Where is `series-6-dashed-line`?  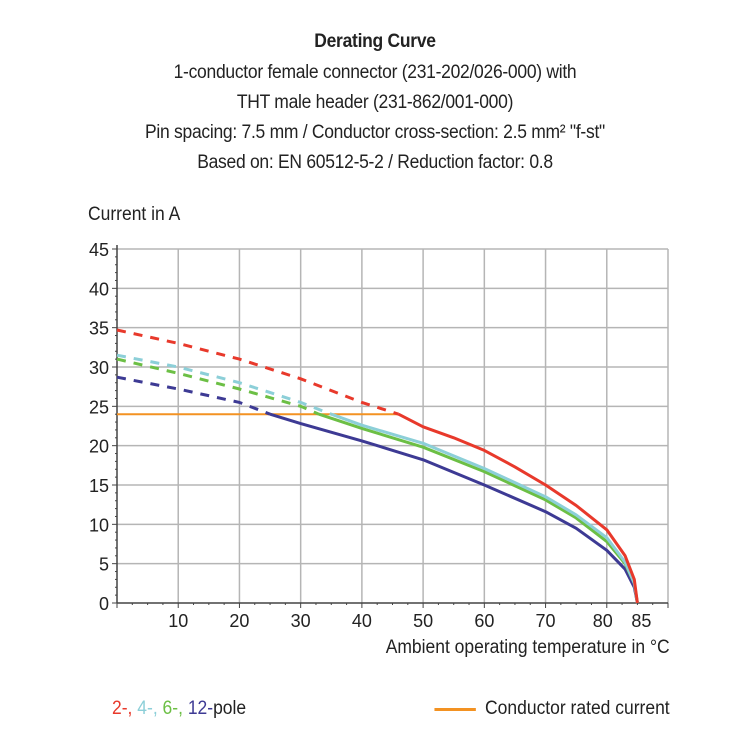 series-6-dashed-line is located at coordinates (218, 386).